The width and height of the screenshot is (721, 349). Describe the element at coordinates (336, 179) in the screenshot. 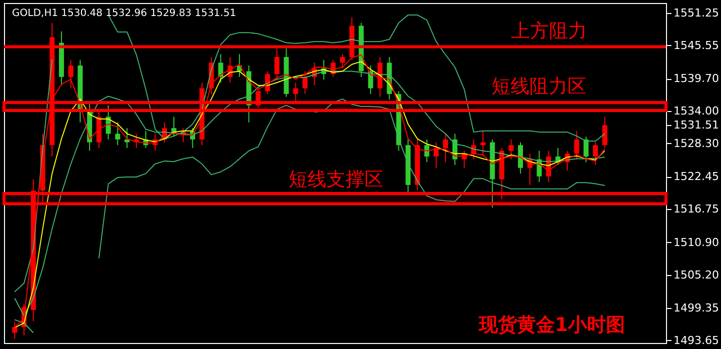

I see `band-label: 短线支撑区` at that location.